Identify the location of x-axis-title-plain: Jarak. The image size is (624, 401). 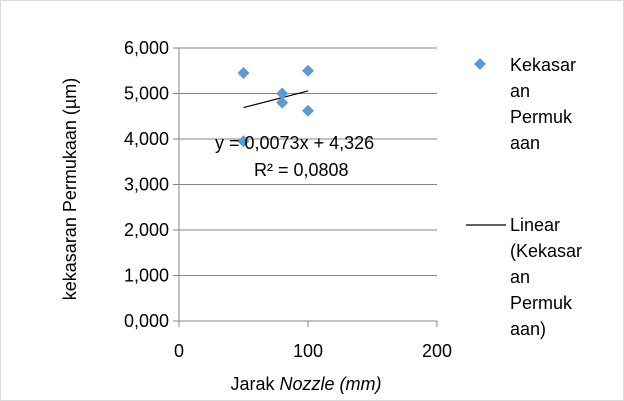
(254, 384).